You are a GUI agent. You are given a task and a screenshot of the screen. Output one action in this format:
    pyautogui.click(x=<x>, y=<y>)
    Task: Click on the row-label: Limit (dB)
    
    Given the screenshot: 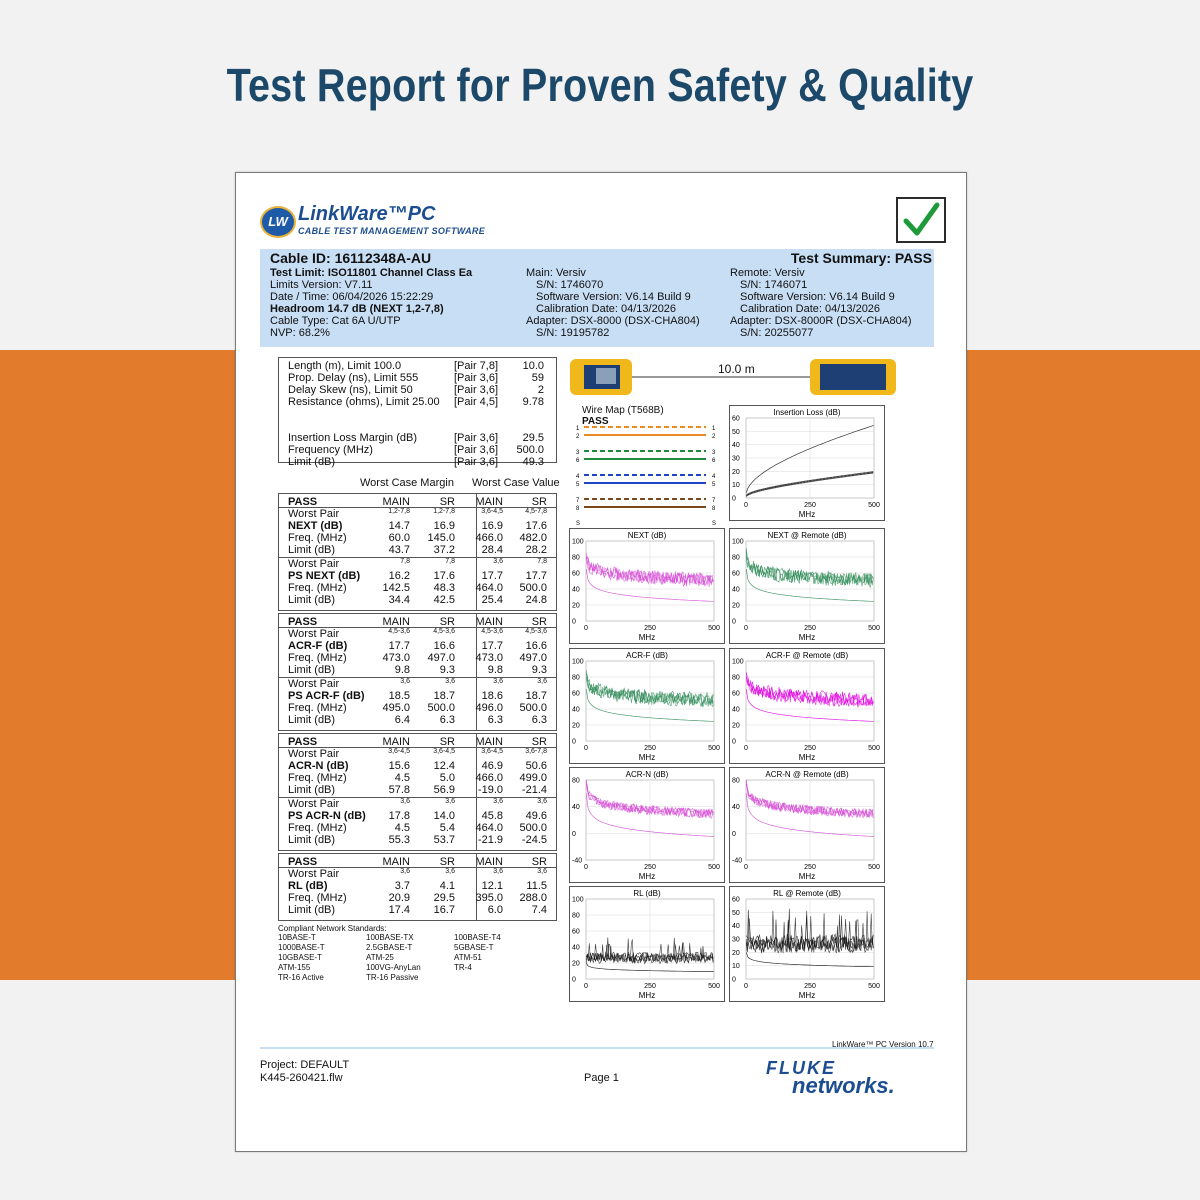 What is the action you would take?
    pyautogui.click(x=312, y=600)
    